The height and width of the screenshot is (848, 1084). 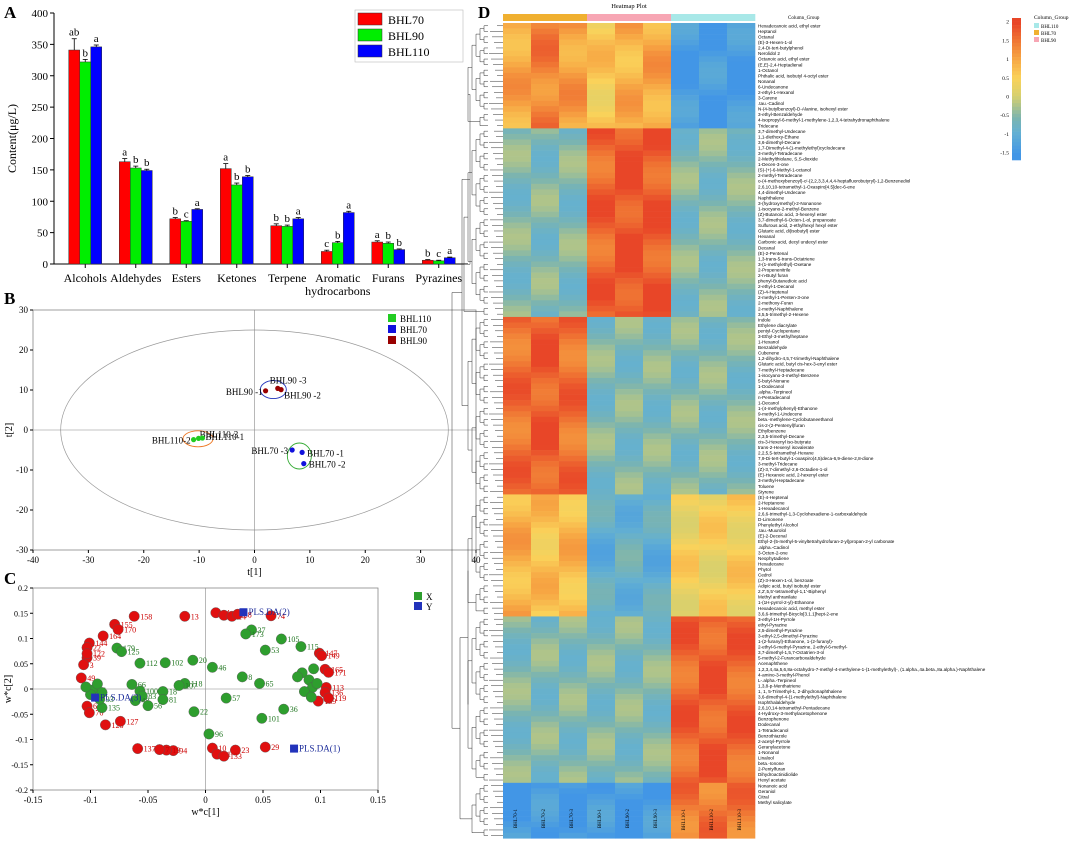 What do you see at coordinates (516, 819) in the screenshot?
I see `heatmap-column-label: BHL70-1` at bounding box center [516, 819].